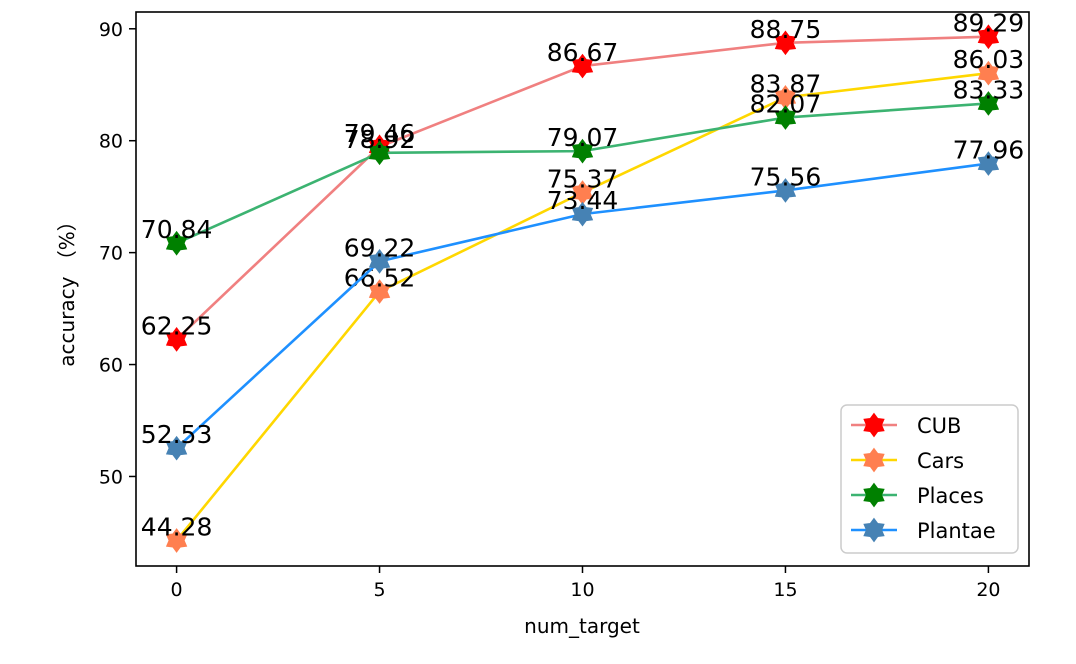  What do you see at coordinates (785, 590) in the screenshot?
I see `x-tick-label: 15` at bounding box center [785, 590].